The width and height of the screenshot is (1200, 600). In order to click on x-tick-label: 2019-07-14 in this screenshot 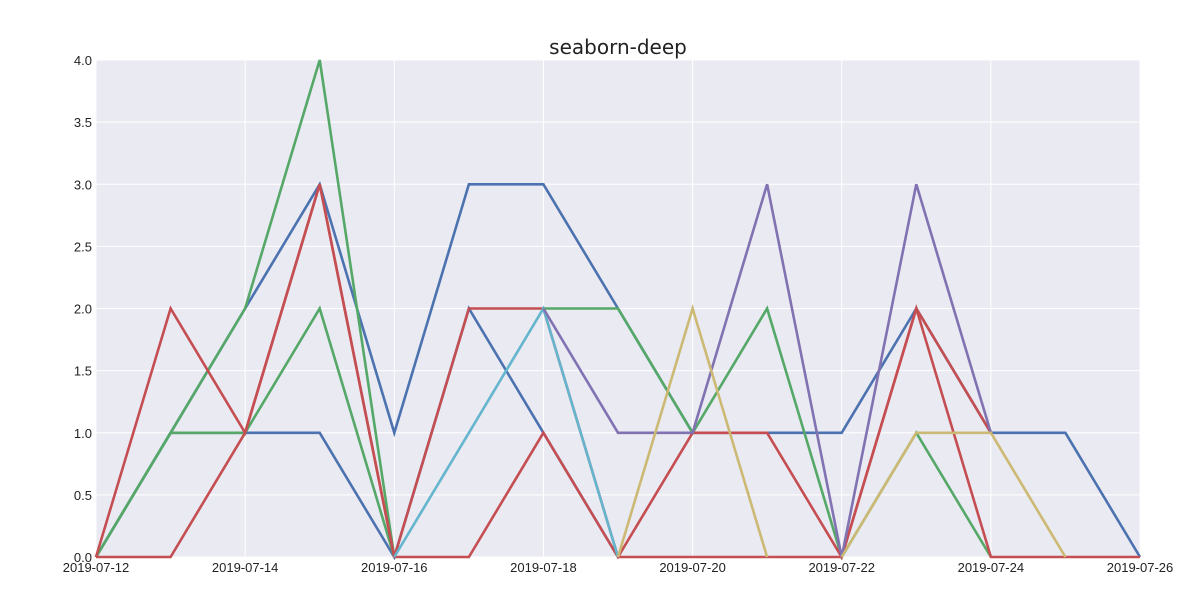, I will do `click(245, 567)`.